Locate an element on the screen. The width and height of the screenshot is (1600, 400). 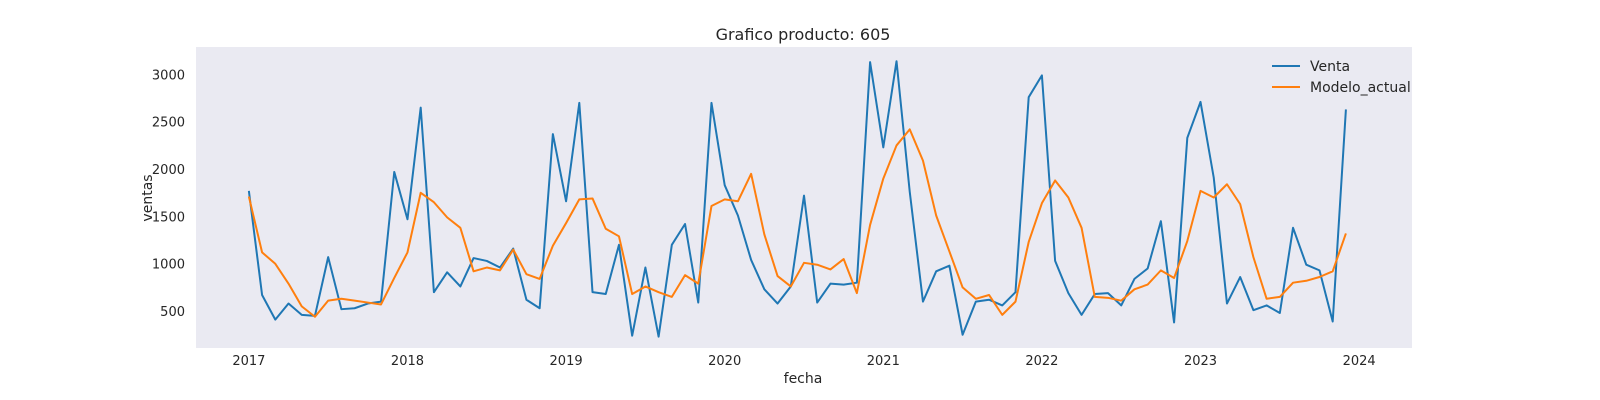
y-tick-label: 1000 is located at coordinates (168, 265).